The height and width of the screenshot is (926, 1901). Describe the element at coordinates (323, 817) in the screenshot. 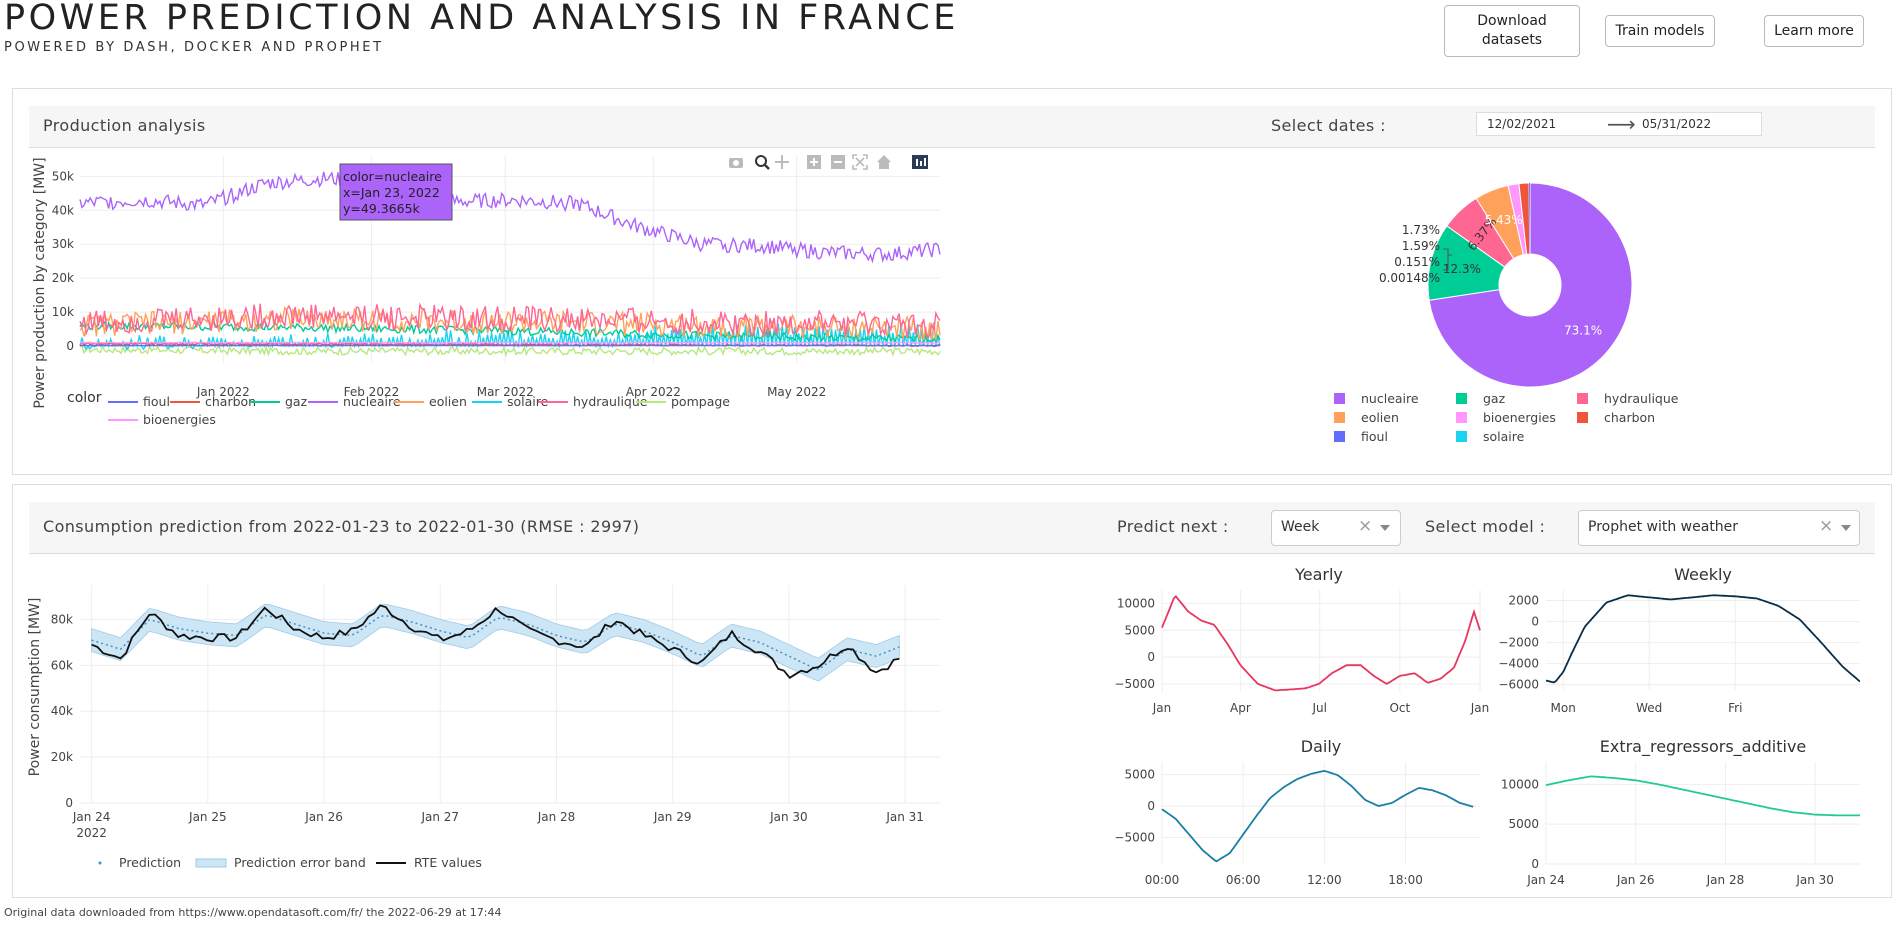

I see `x-tick-label: Jan 26` at that location.